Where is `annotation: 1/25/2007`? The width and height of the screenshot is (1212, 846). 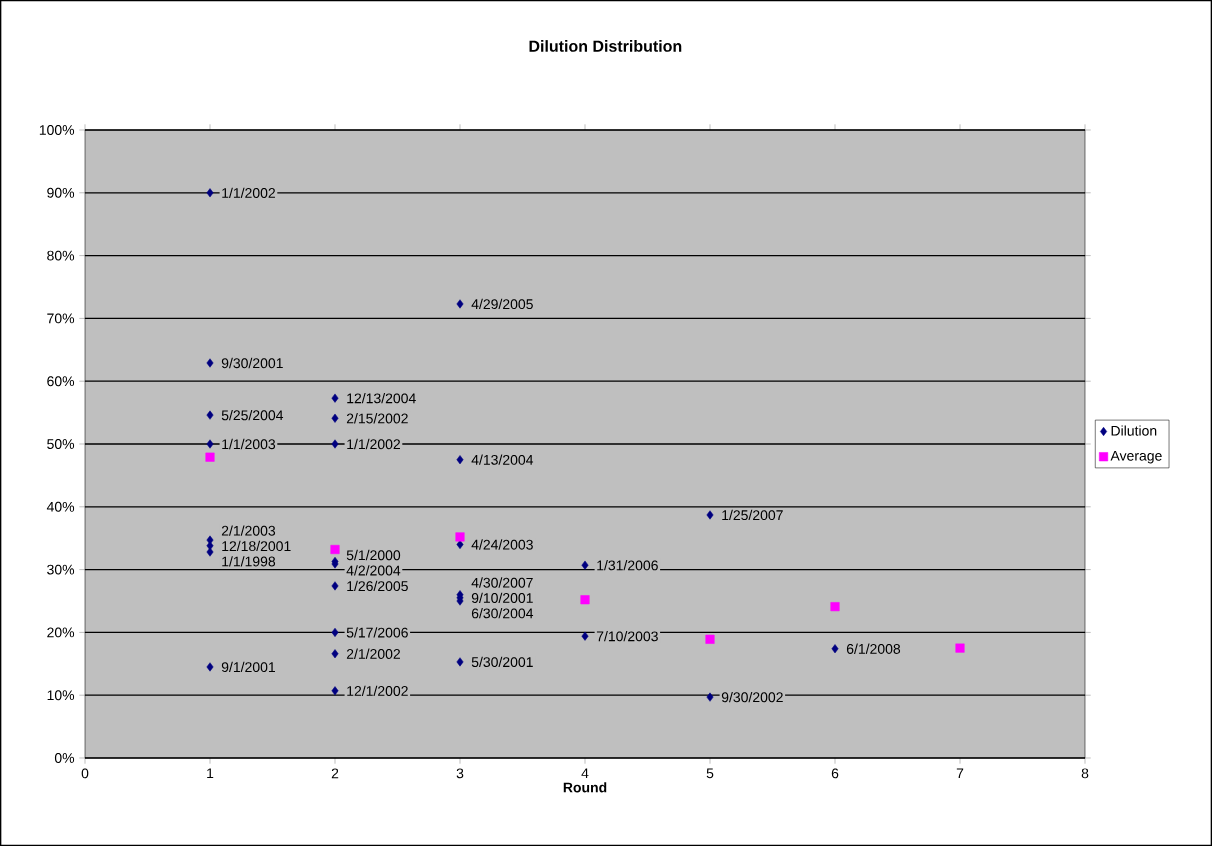 annotation: 1/25/2007 is located at coordinates (752, 515).